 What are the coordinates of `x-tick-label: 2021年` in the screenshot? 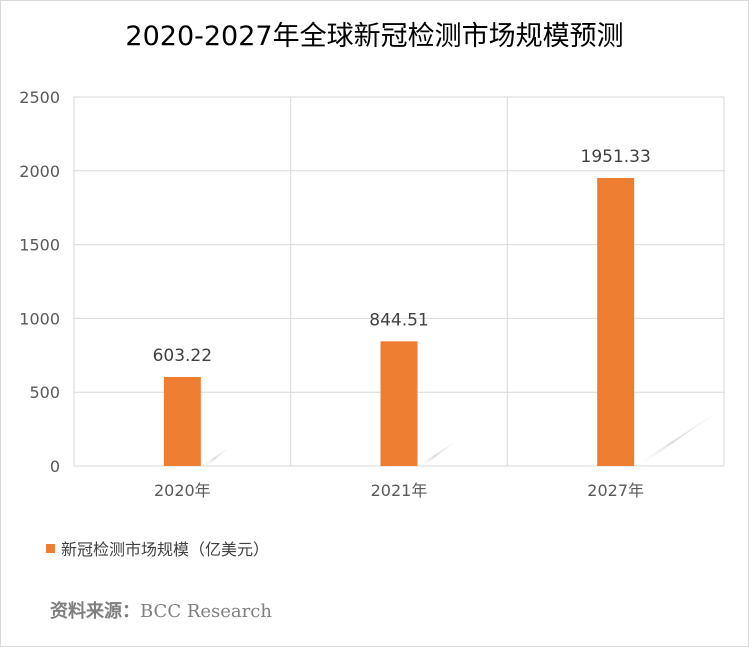 It's located at (399, 490).